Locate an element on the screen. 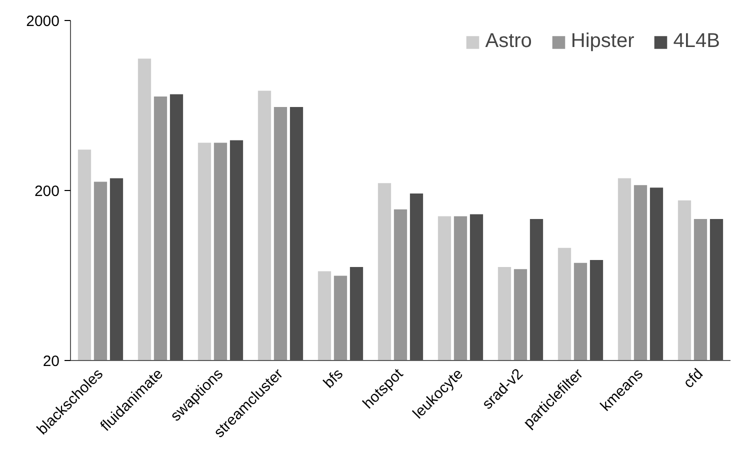 The height and width of the screenshot is (455, 755). x-tick-label: cfd is located at coordinates (693, 378).